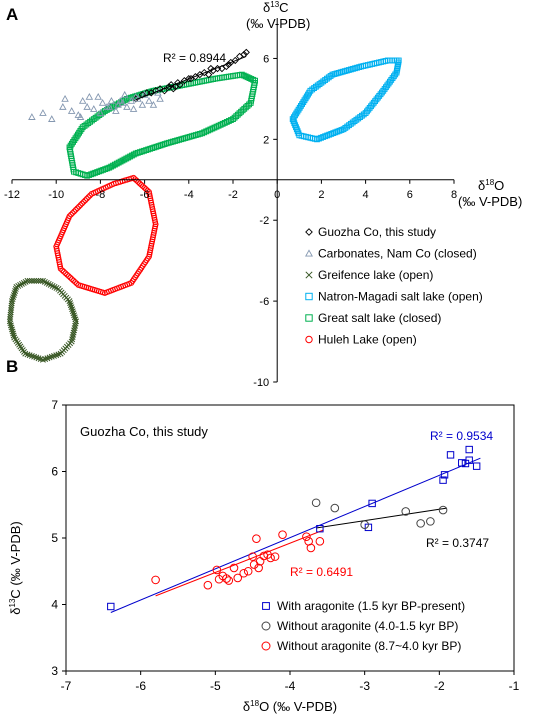 The height and width of the screenshot is (717, 533). I want to click on region-0-marker-99-stroke-b, so click(11, 310).